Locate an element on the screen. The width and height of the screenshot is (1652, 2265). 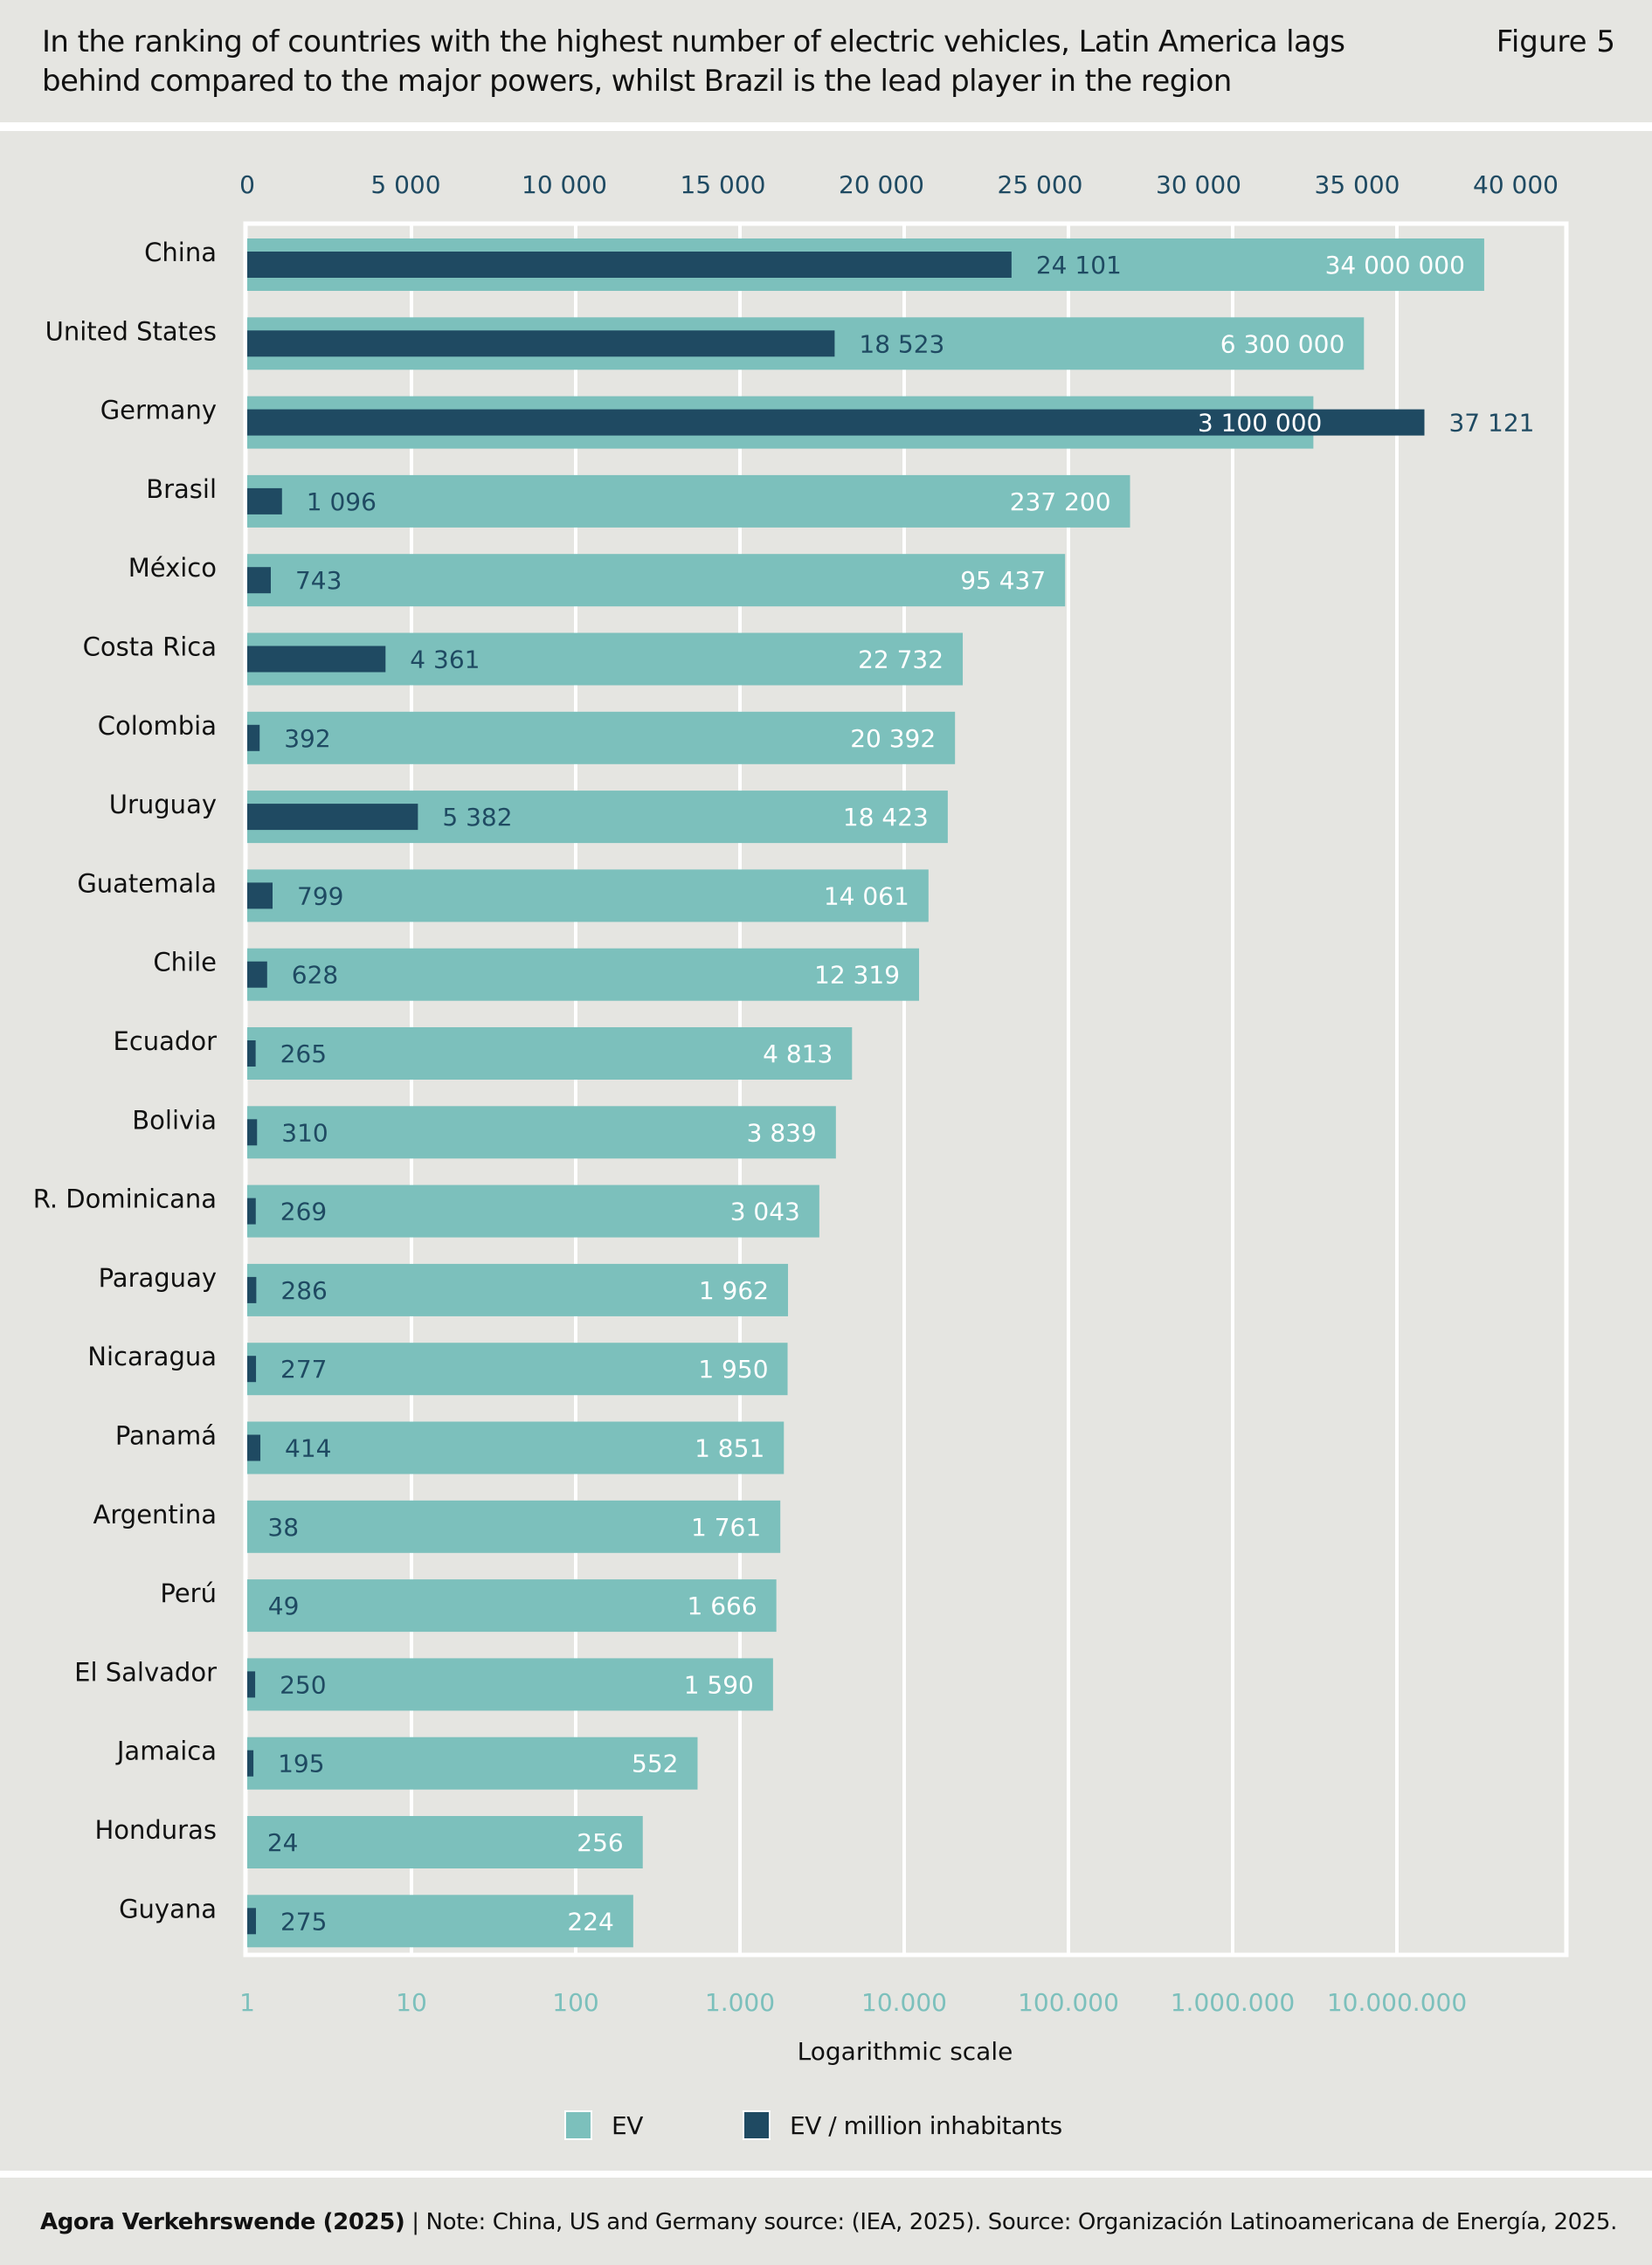
ev-value-label: 1 590 is located at coordinates (719, 1684).